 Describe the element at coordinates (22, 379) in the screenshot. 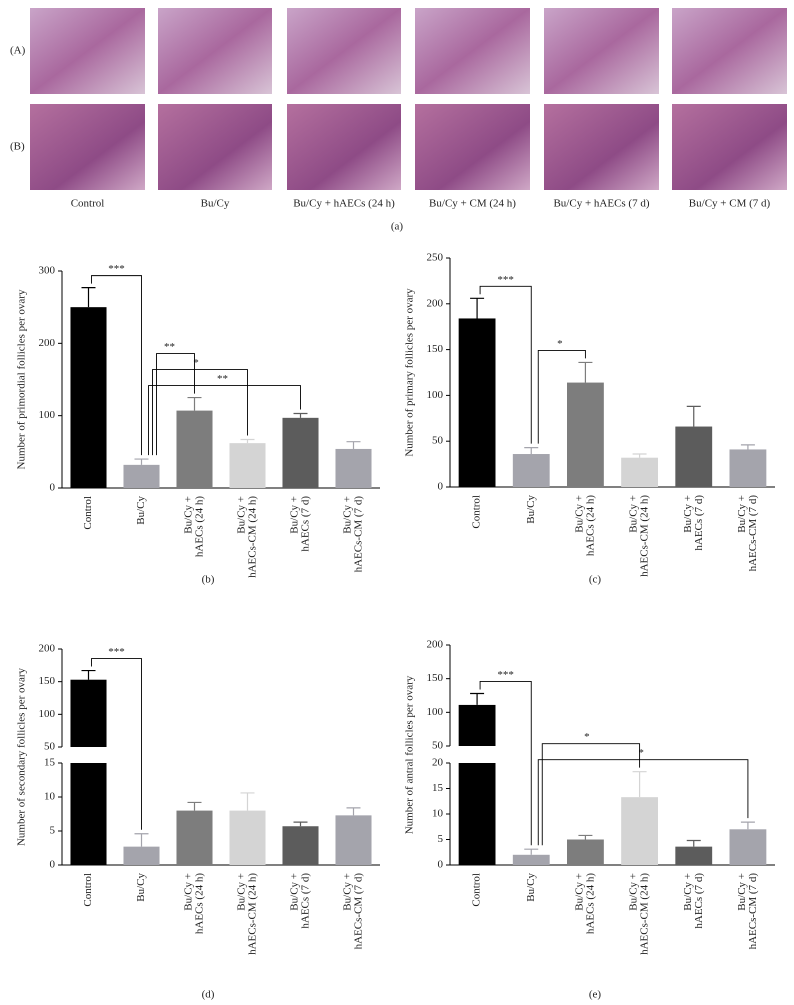

I see `y-axis-title: Number of primordial follicles per ovary` at that location.